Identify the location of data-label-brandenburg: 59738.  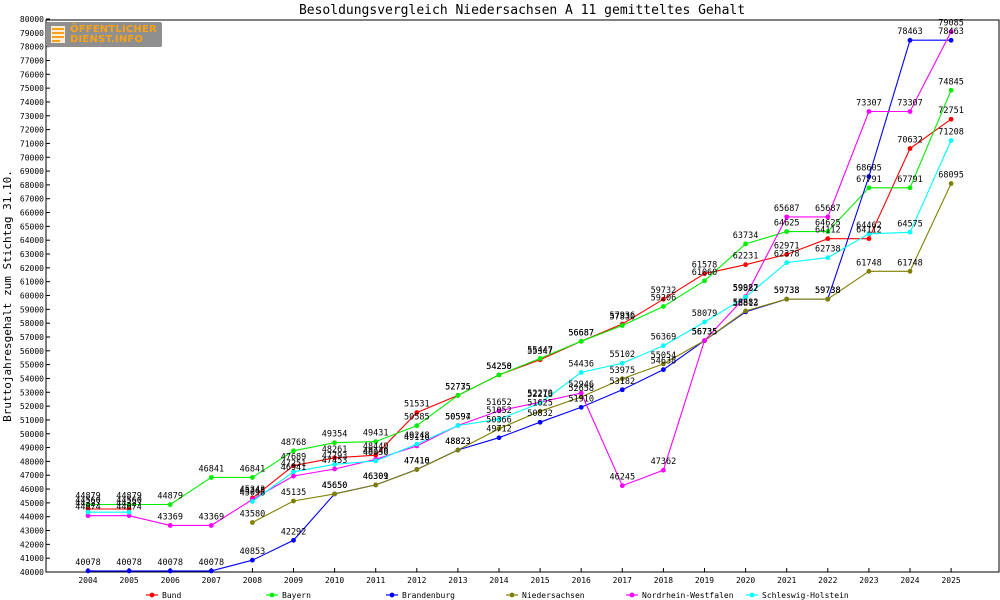
(828, 291).